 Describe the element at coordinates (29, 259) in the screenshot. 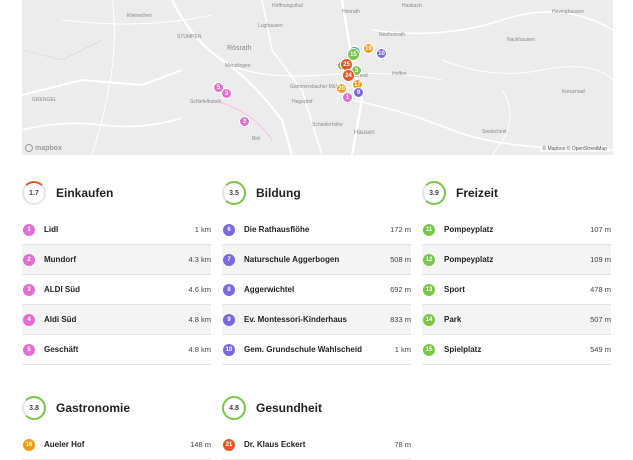

I see `item-number: 2` at that location.